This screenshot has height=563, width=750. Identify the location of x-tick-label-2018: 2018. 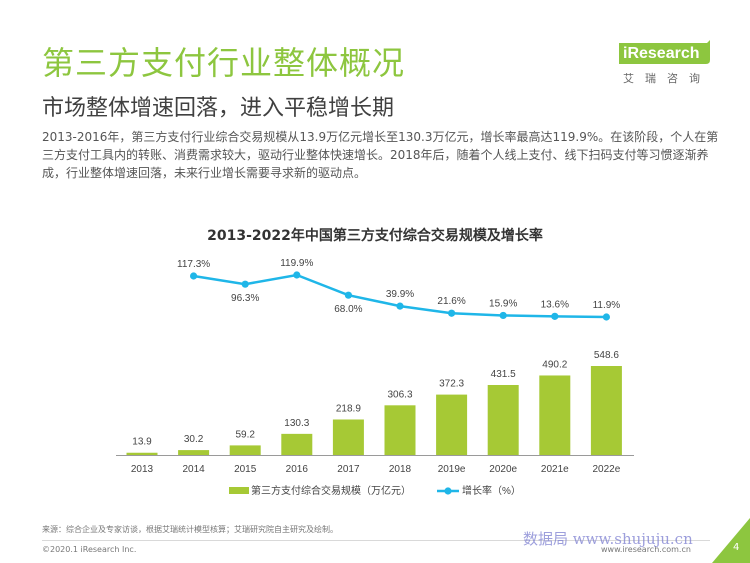
(400, 469).